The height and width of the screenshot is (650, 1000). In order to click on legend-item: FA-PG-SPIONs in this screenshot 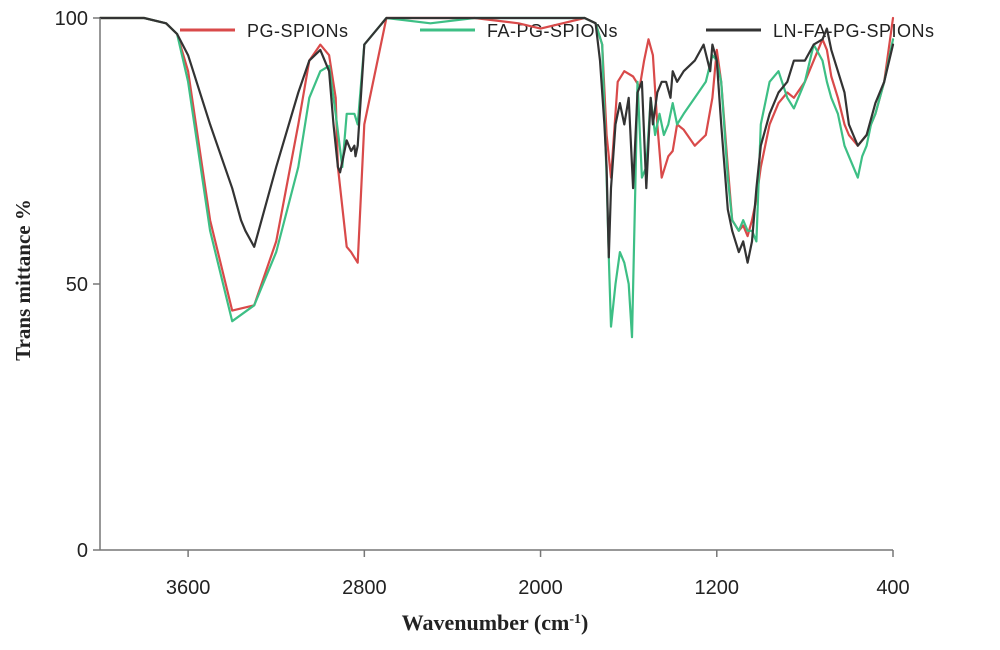, I will do `click(519, 31)`.